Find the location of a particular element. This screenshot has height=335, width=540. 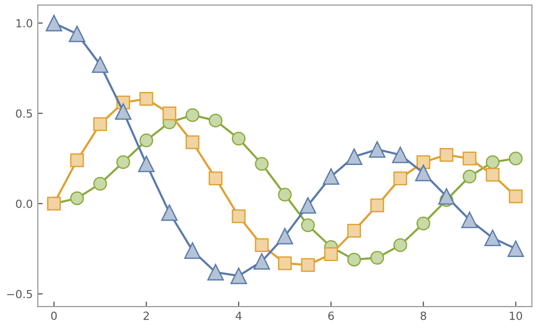

y-tick-label: 0.5 is located at coordinates (24, 113).